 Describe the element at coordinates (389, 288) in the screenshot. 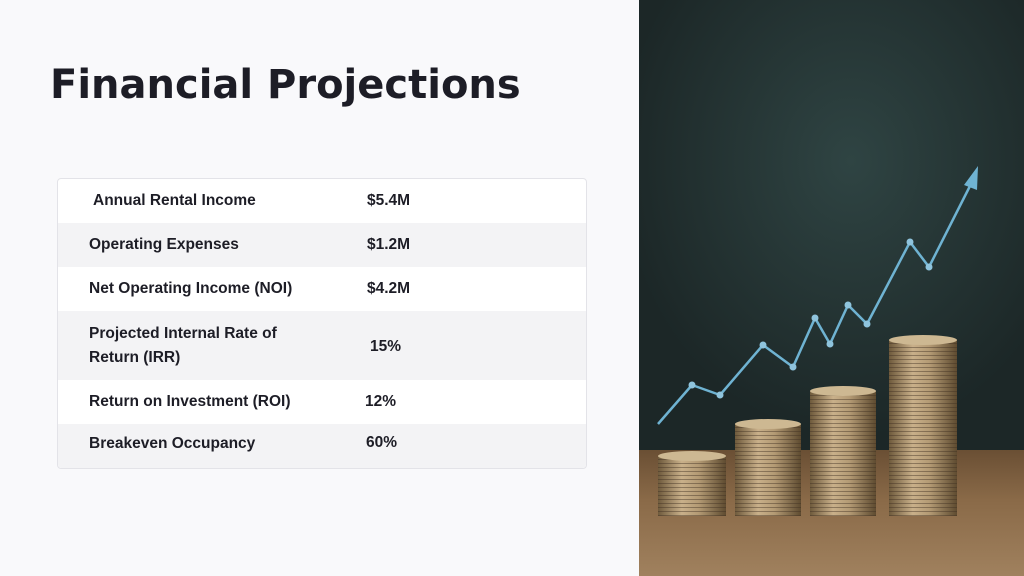

I see `row-value: $4.2M` at that location.